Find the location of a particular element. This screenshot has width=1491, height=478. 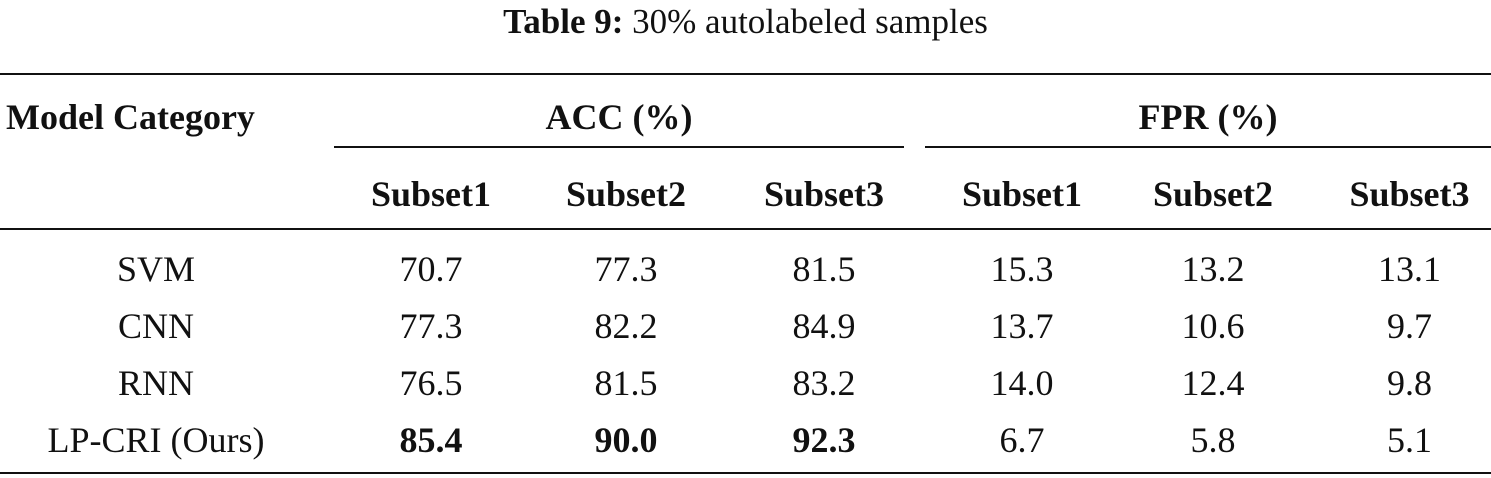

row-value: 85.4 is located at coordinates (431, 440).